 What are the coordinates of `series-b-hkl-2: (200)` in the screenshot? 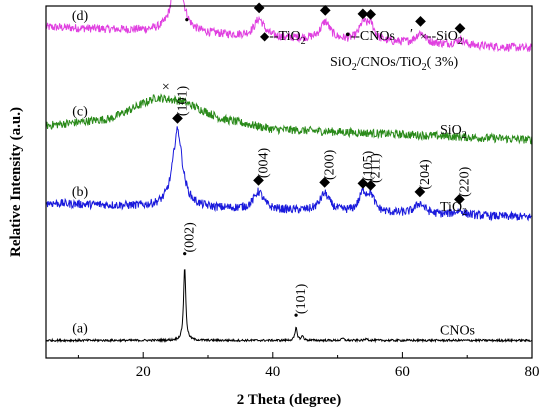 It's located at (330, 164).